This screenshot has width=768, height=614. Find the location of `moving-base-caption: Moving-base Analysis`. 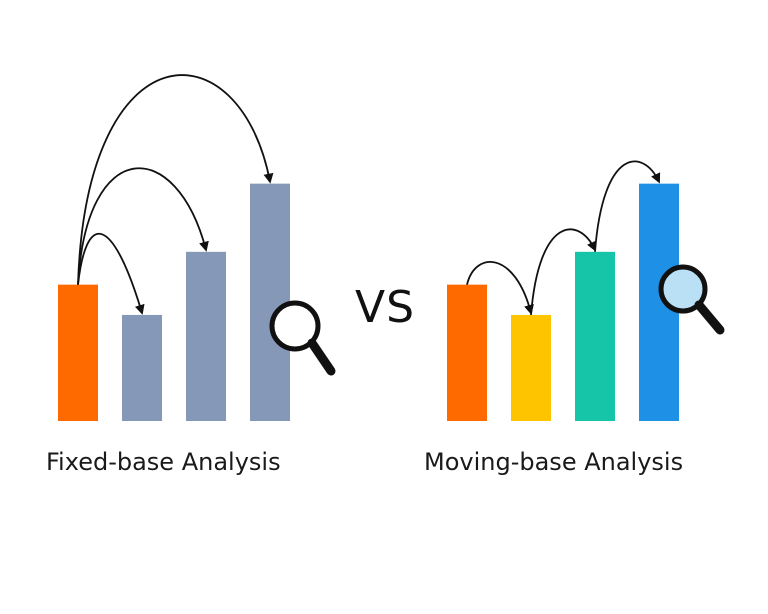

moving-base-caption: Moving-base Analysis is located at coordinates (554, 462).